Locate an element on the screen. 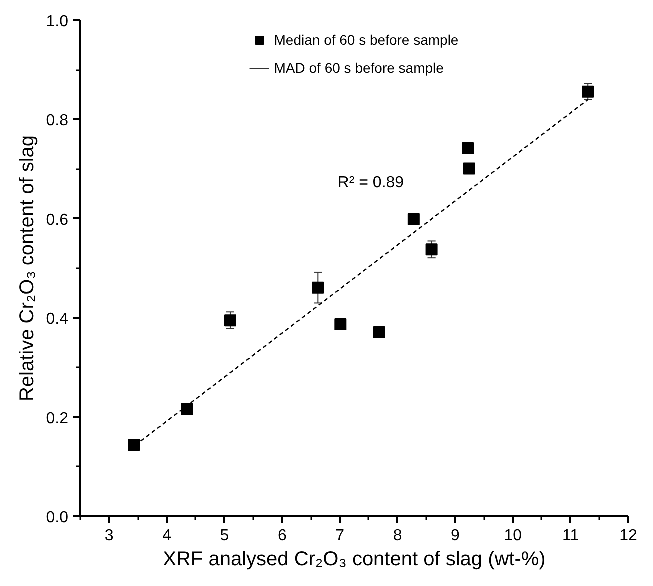  y-axis-title: Relative Cr₂O₃ content of slag is located at coordinates (27, 268).